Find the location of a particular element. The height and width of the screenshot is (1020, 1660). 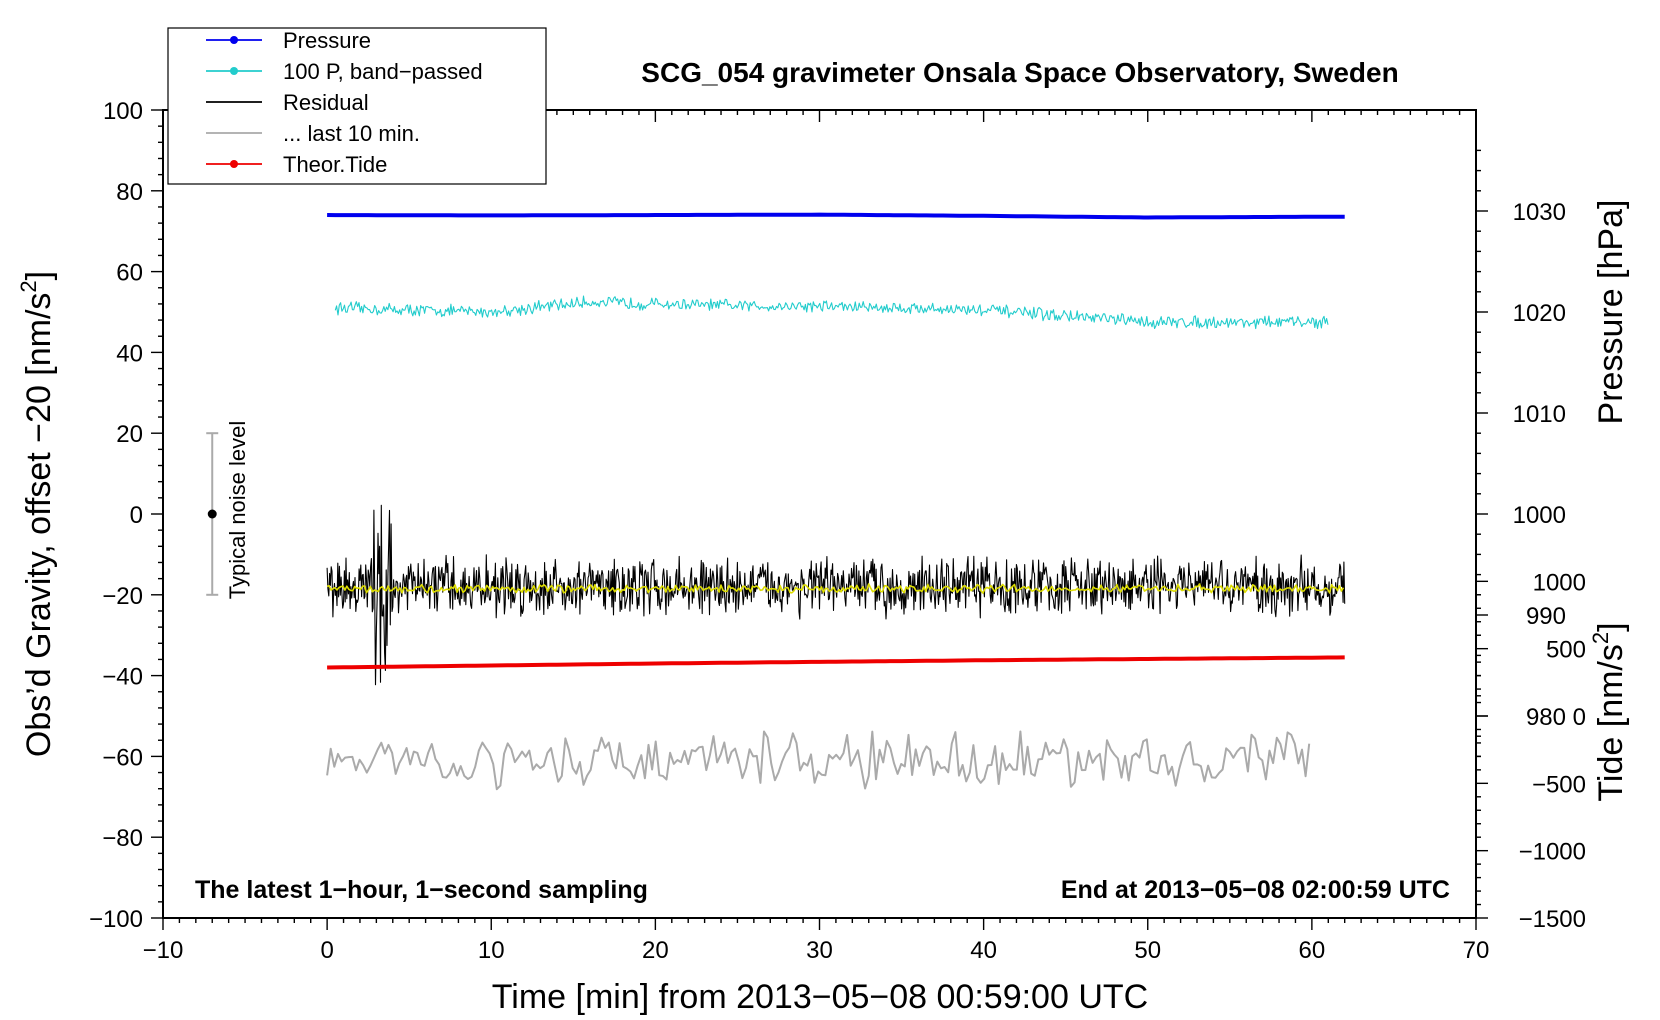

tide-title-main: Tide [nm/s is located at coordinates (1611, 722).